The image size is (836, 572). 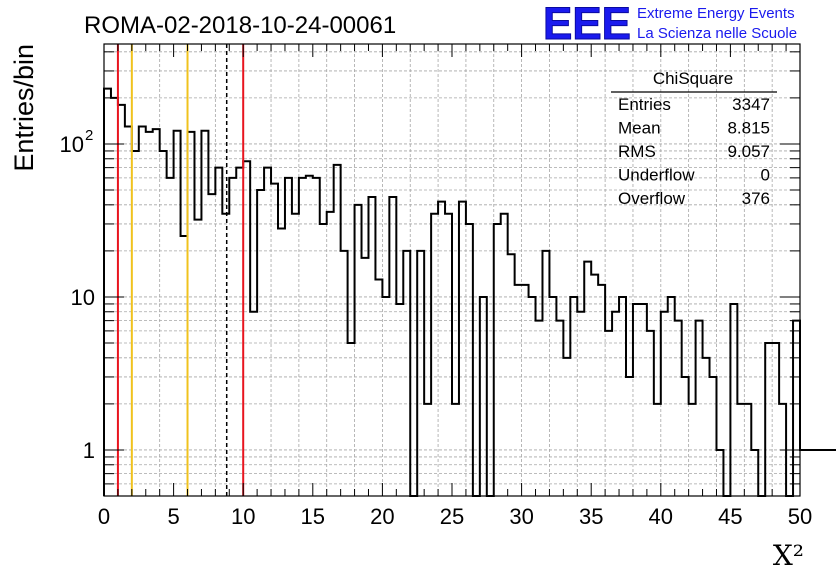 I want to click on logo-line-2: La Scienza nelle Scuole, so click(x=717, y=33).